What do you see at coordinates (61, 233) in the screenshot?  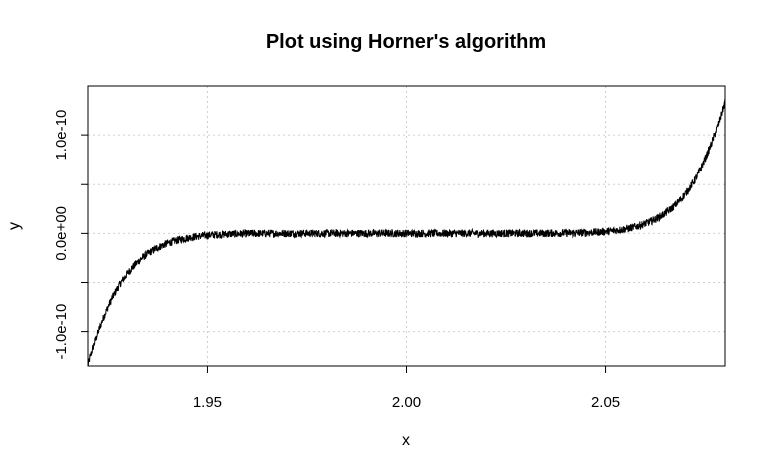 I see `y-tick-label: 0.0e+00` at bounding box center [61, 233].